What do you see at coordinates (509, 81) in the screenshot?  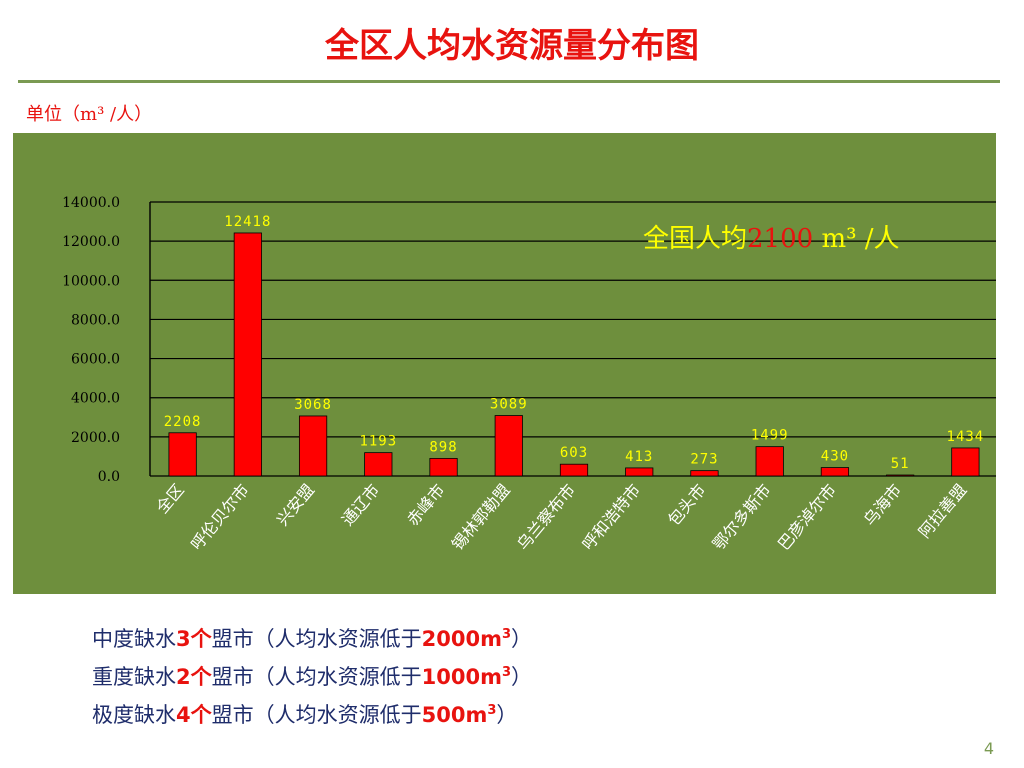 I see `title-divider` at bounding box center [509, 81].